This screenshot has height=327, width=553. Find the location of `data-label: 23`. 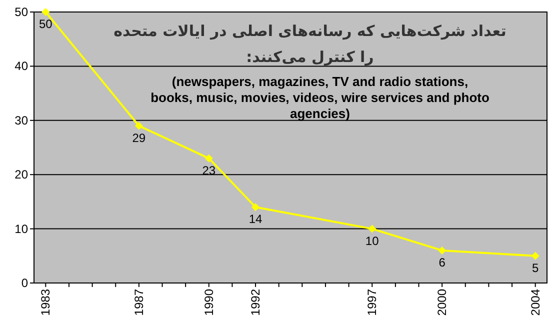

data-label: 23 is located at coordinates (209, 170).